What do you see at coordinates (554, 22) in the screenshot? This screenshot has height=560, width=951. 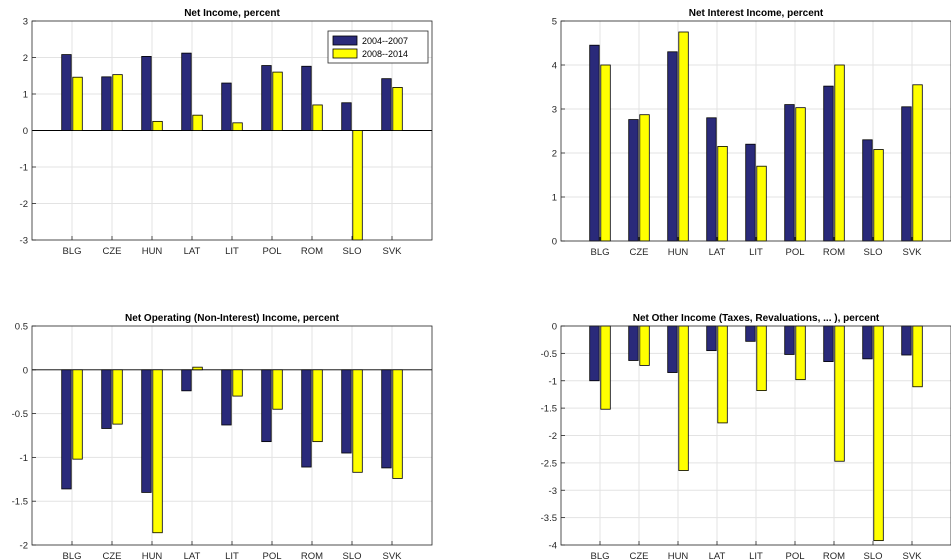 I see `y-tick-label: 5` at bounding box center [554, 22].